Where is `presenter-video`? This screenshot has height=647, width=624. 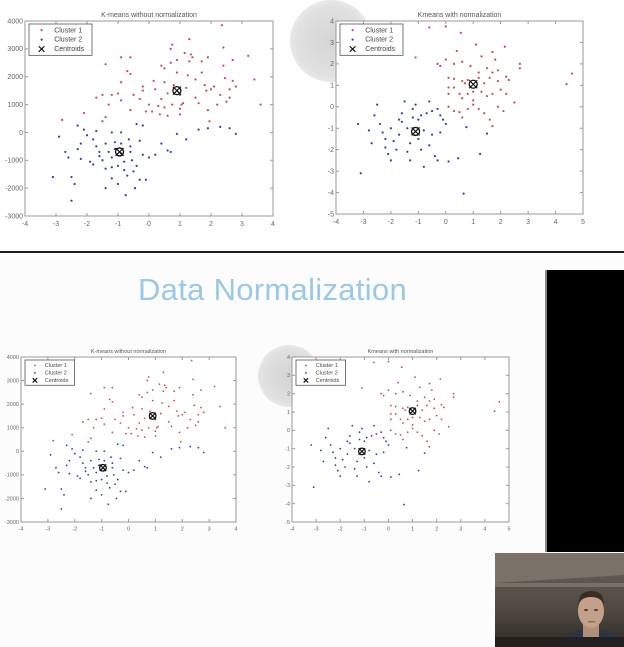 presenter-video is located at coordinates (559, 600).